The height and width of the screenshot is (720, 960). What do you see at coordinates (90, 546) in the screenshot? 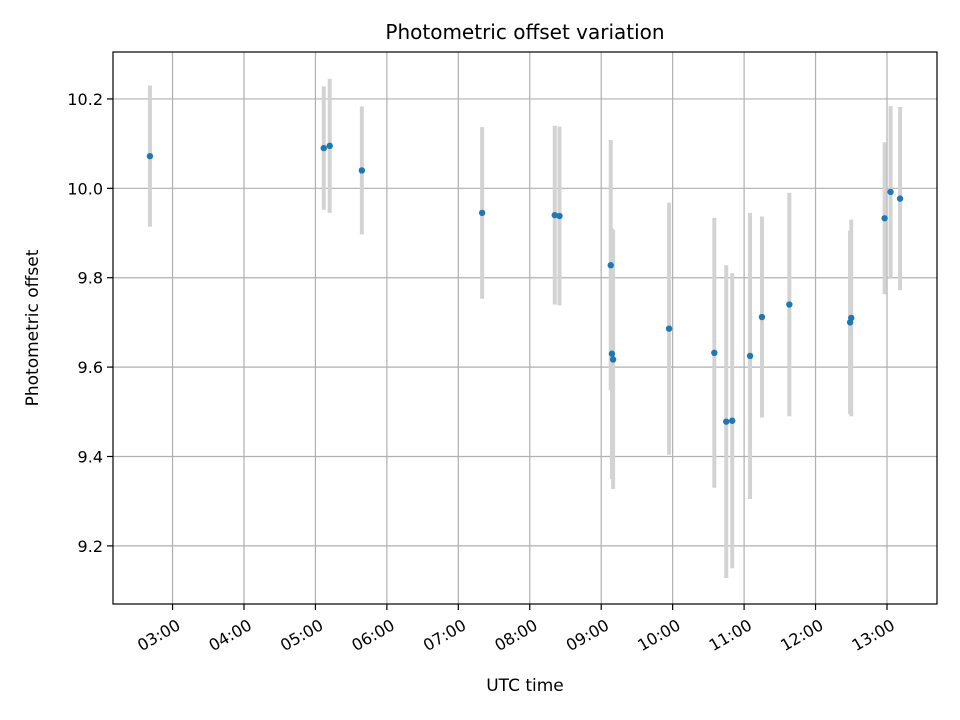
I see `y-tick-label: 9.2` at bounding box center [90, 546].